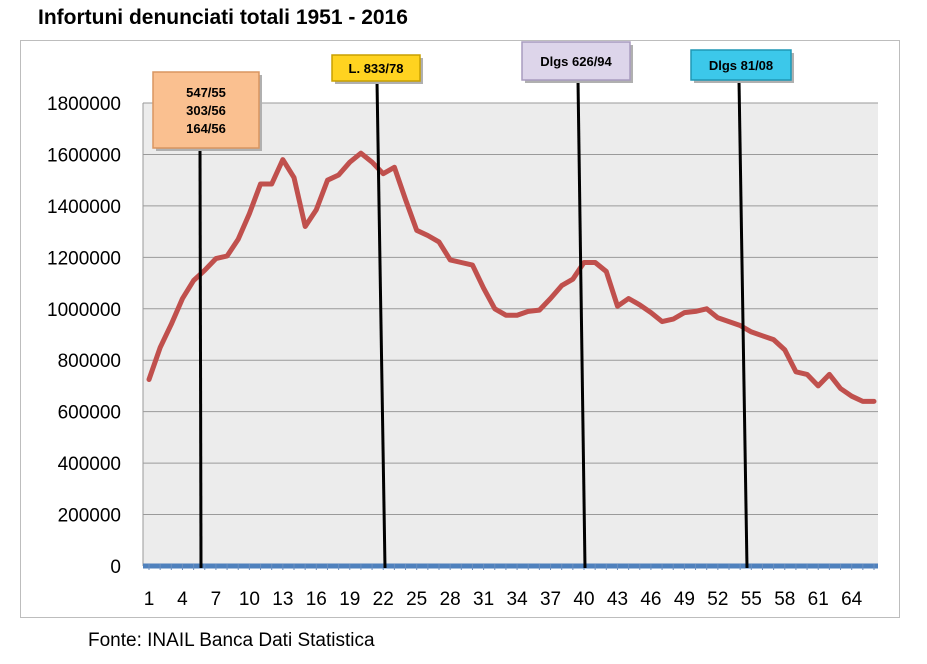  Describe the element at coordinates (617, 599) in the screenshot. I see `x-tick-label: 43` at that location.